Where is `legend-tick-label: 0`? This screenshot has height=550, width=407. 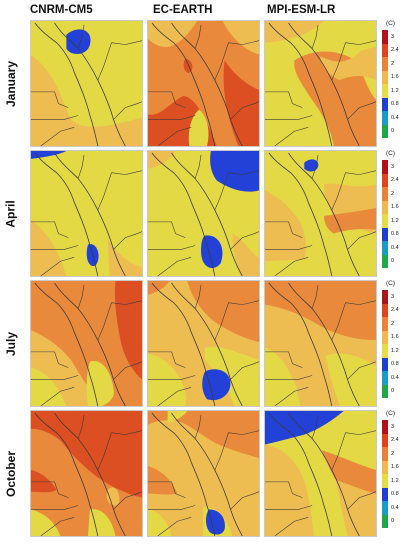
legend-tick-label: 0 is located at coordinates (393, 261).